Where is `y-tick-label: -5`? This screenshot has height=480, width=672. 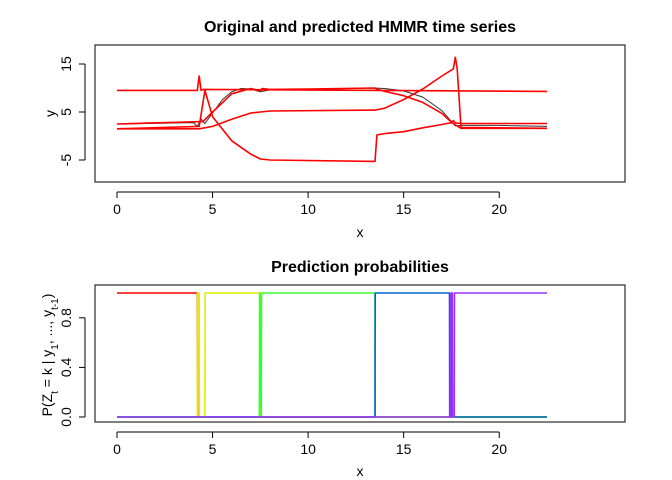
y-tick-label: -5 is located at coordinates (66, 160).